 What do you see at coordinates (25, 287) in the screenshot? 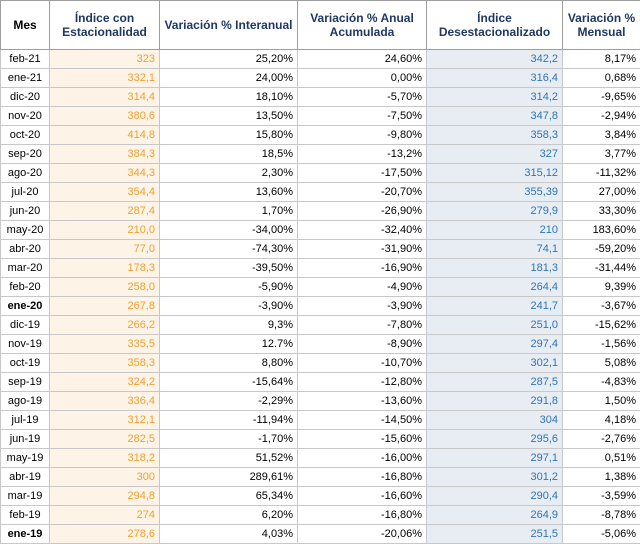
I see `cell-mes: feb-20` at bounding box center [25, 287].